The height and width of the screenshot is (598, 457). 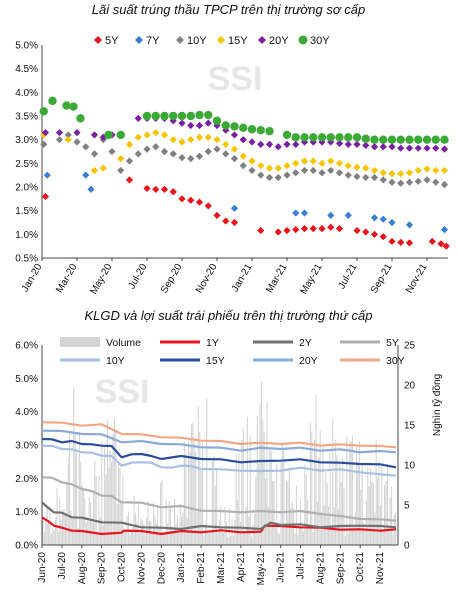 What do you see at coordinates (238, 41) in the screenshot?
I see `legend-label-15Y: 15Y` at bounding box center [238, 41].